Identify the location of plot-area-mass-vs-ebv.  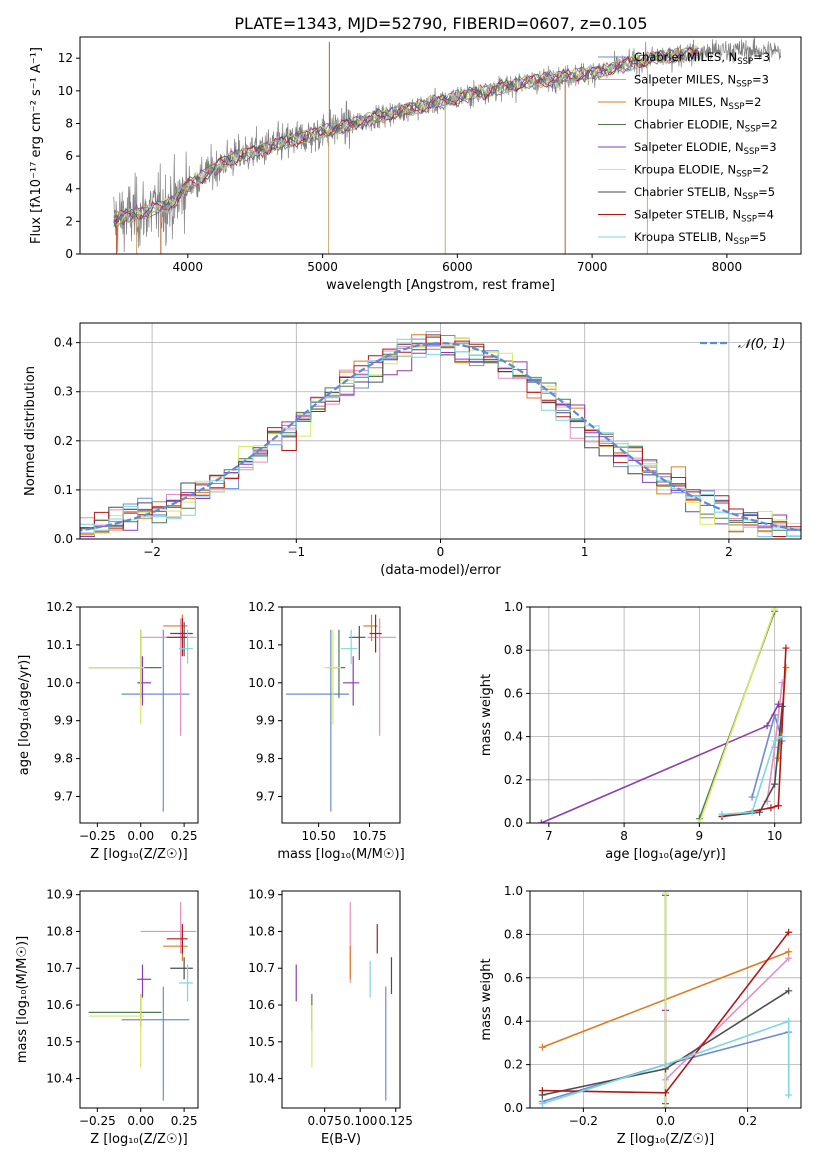
(344, 1001).